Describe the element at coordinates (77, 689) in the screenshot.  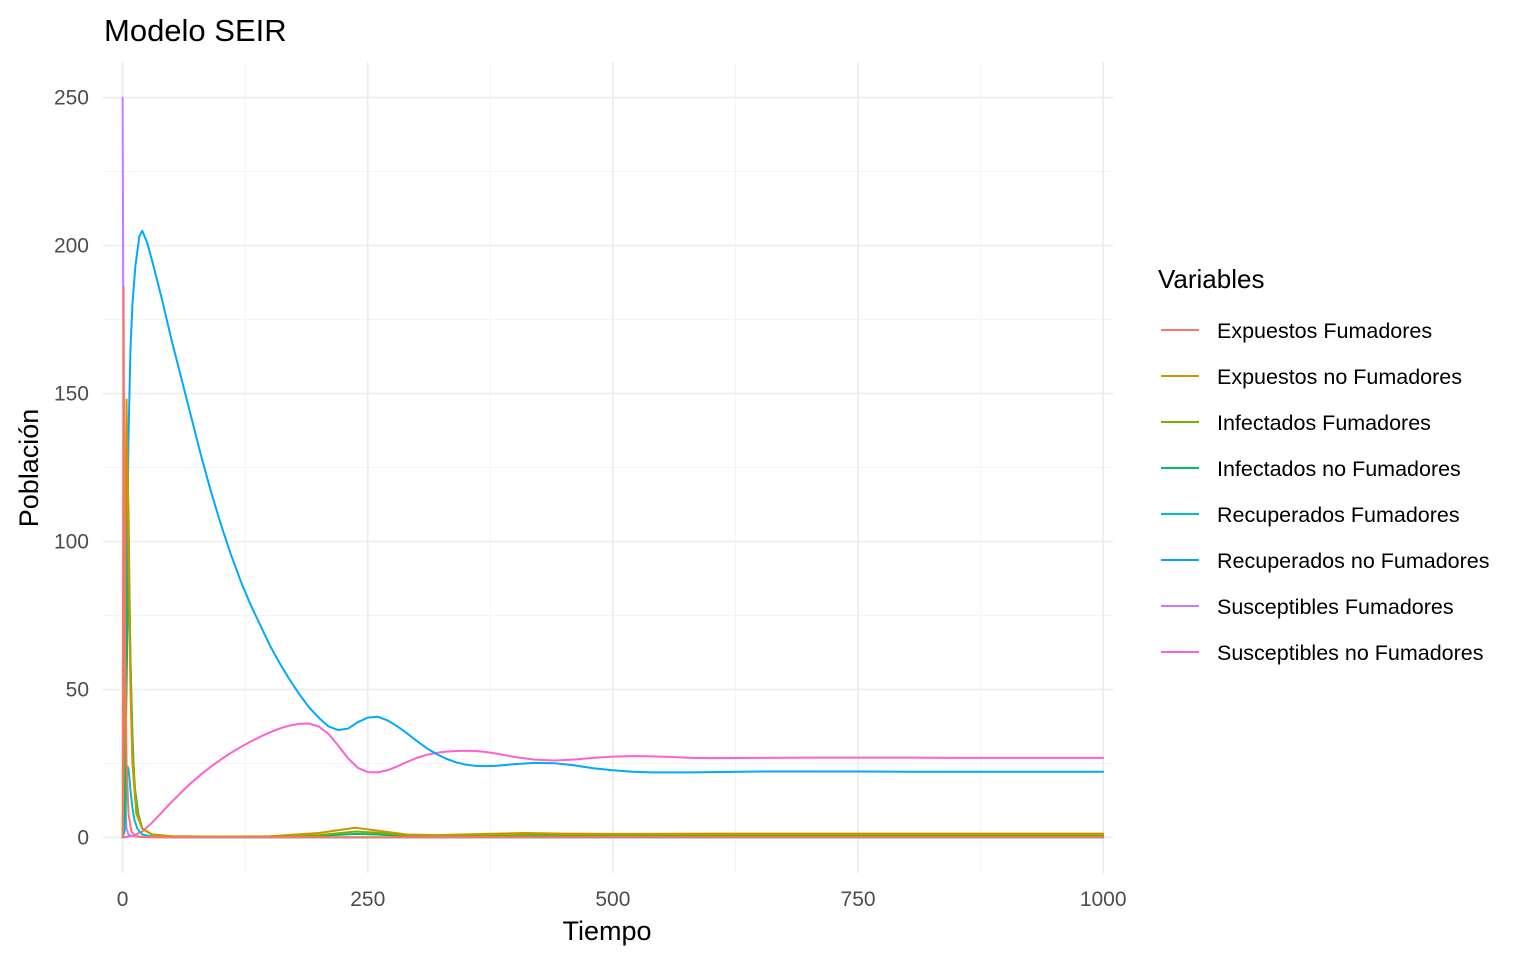
I see `y-tick-label: 50` at that location.